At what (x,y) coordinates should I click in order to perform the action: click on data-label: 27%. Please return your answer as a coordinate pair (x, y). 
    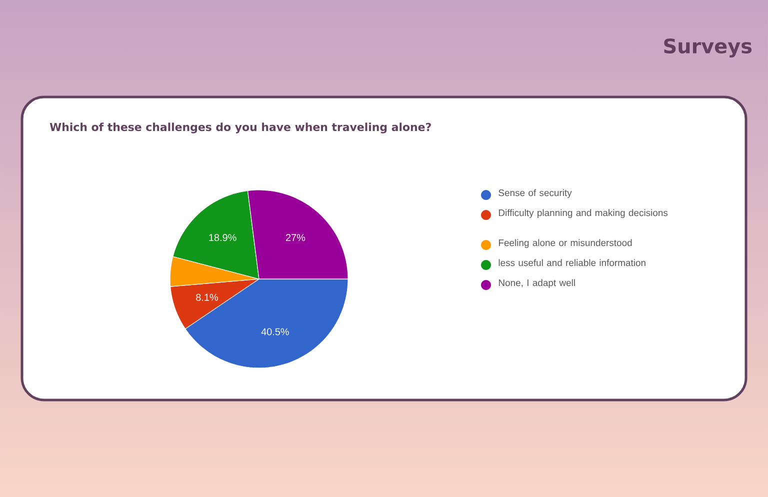
    Looking at the image, I should click on (296, 238).